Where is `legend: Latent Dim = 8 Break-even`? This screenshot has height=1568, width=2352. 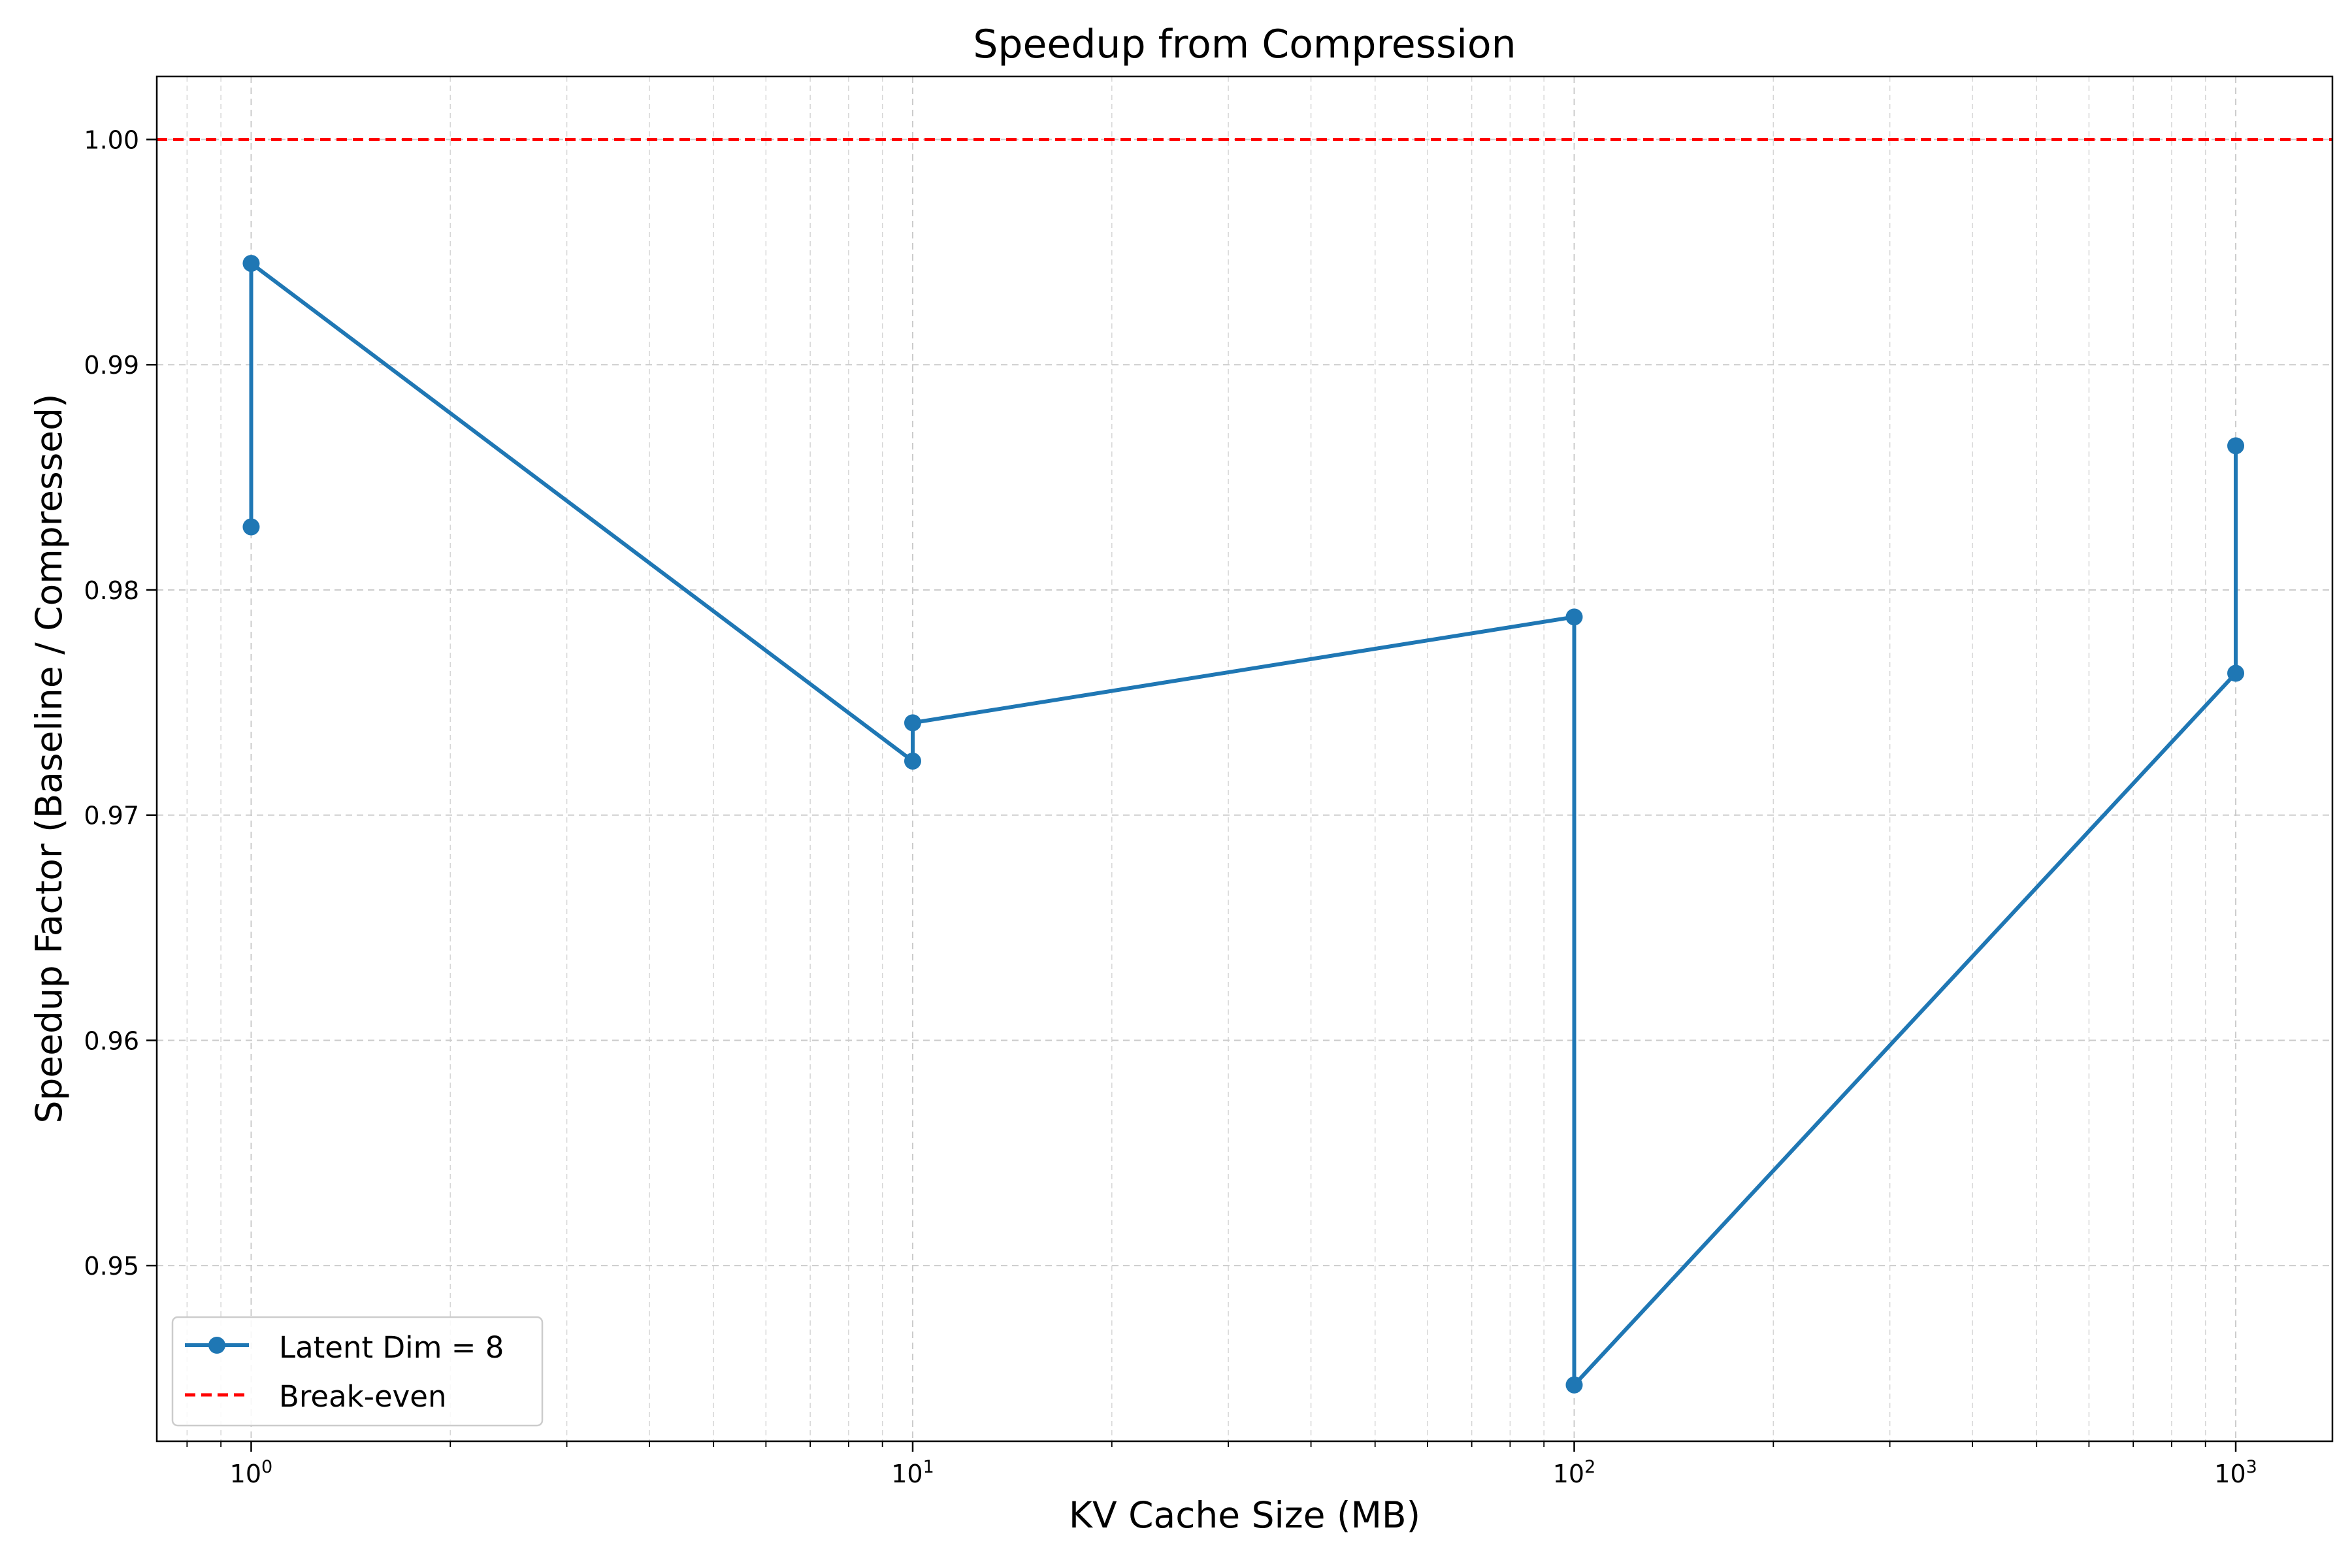
legend: Latent Dim = 8 Break-even is located at coordinates (357, 1371).